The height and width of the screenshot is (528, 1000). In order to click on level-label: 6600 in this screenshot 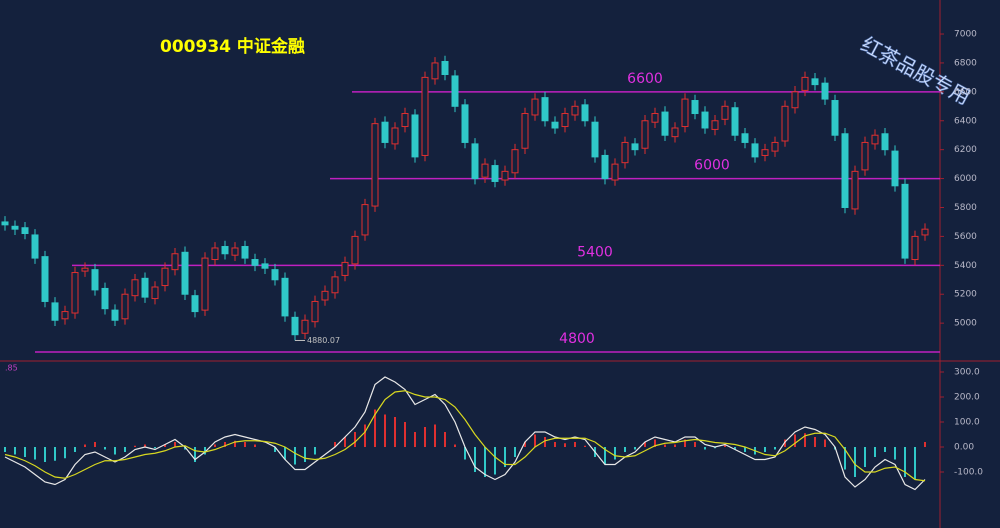, I will do `click(645, 79)`.